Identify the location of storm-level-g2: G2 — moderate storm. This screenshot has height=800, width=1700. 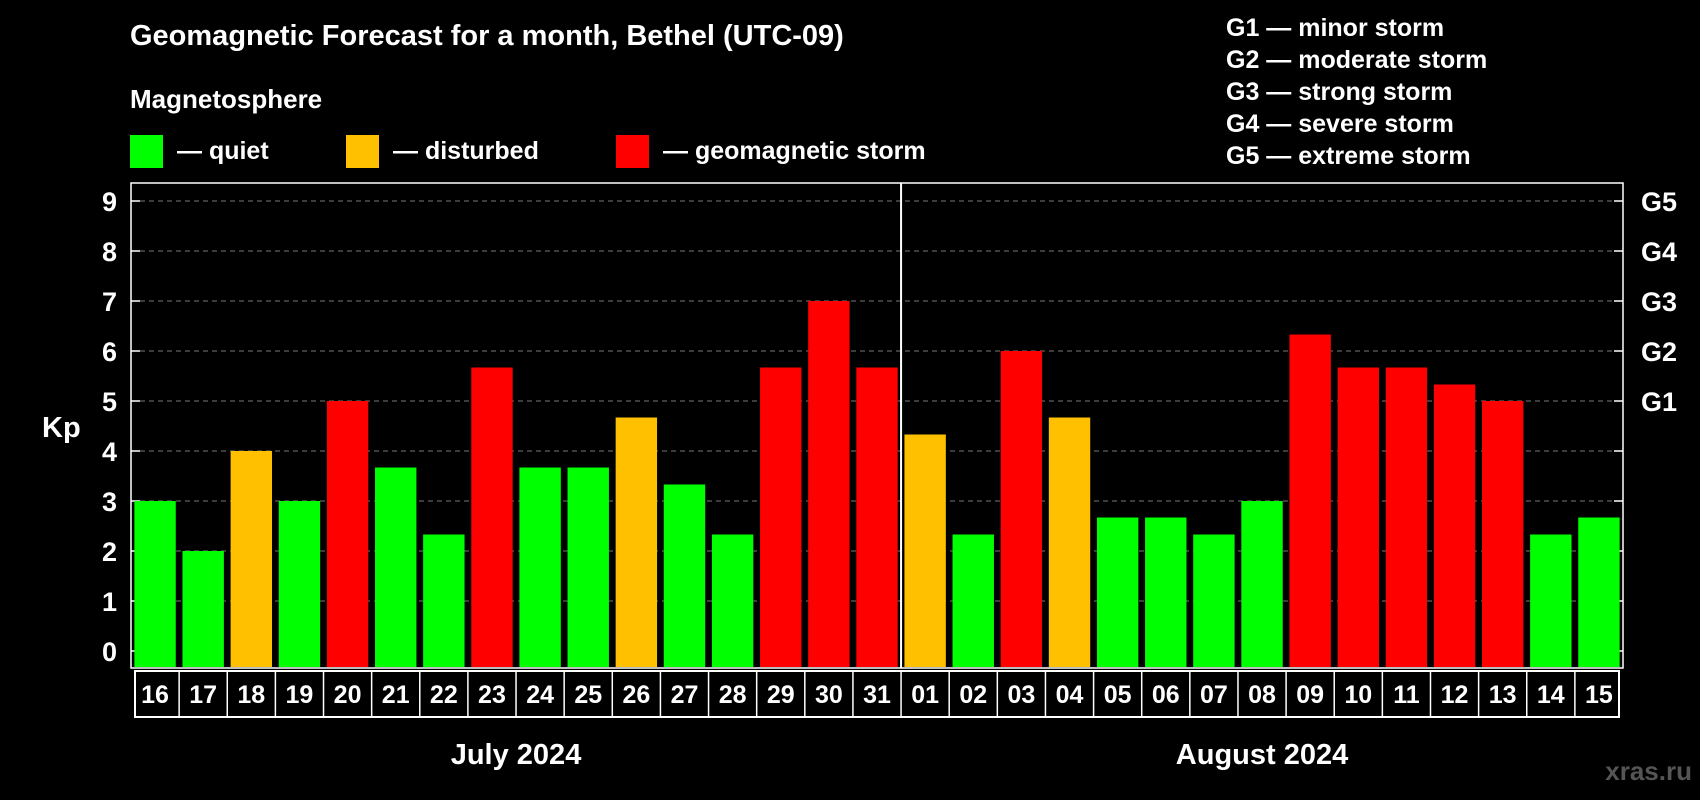
(1357, 60).